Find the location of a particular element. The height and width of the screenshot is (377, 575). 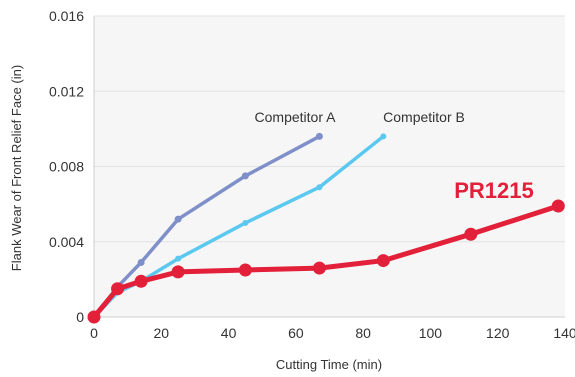

y-tick-label: 0.012 is located at coordinates (66, 91).